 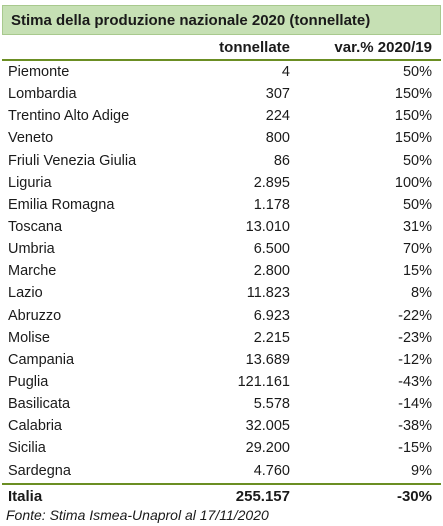 What do you see at coordinates (421, 293) in the screenshot?
I see `variation-cell: 8%` at bounding box center [421, 293].